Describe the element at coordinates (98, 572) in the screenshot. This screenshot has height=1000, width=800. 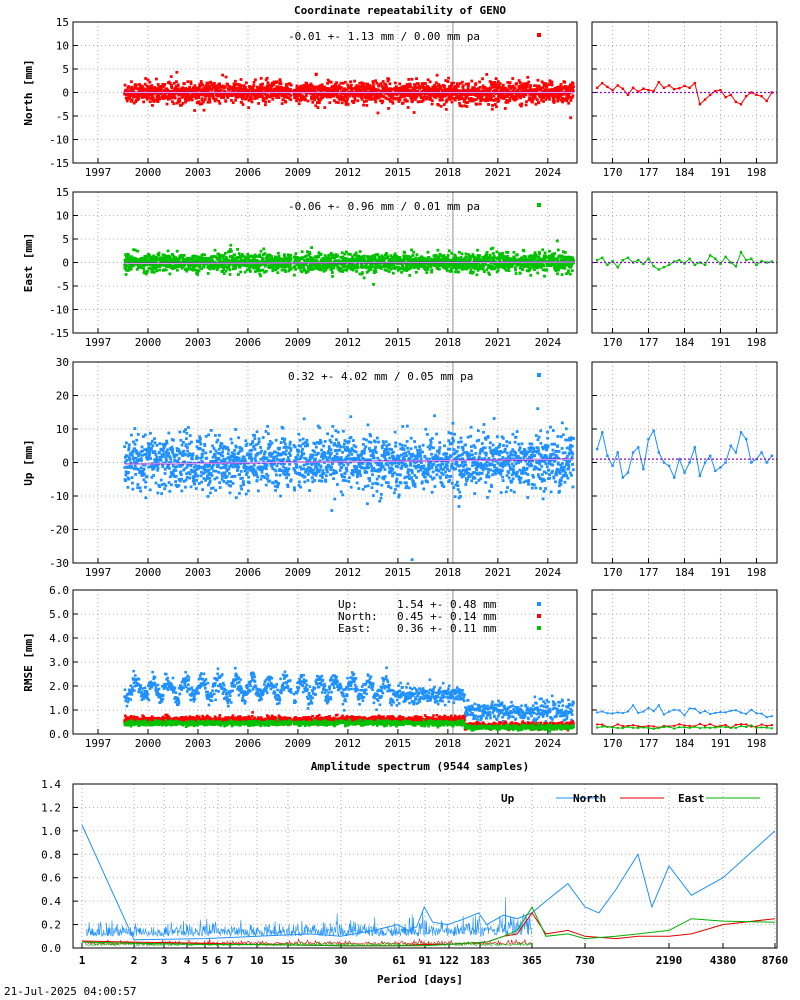
I see `x-tick-label-year: 1997` at that location.